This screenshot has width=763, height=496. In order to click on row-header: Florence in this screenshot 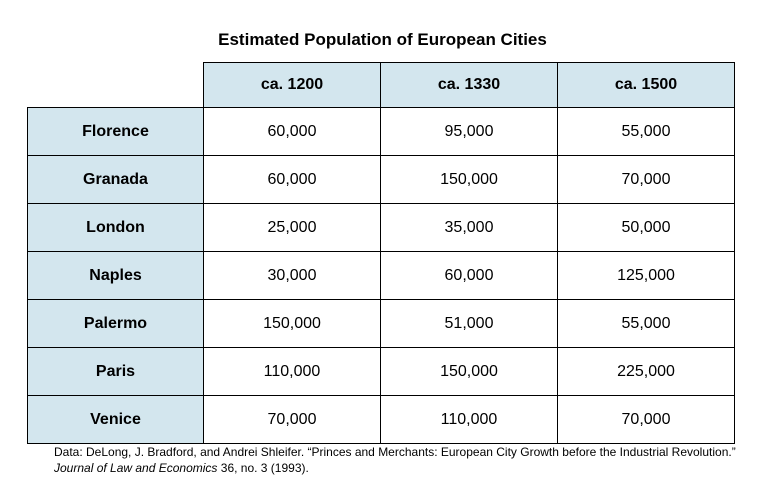, I will do `click(115, 131)`.